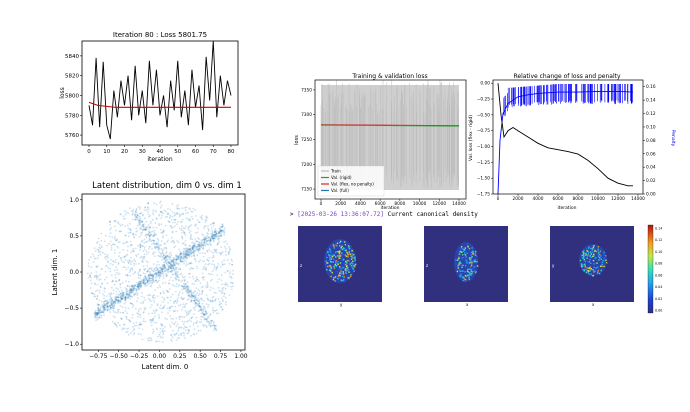  I want to click on relative-y-left-tick-label: −0.25, so click(483, 100).